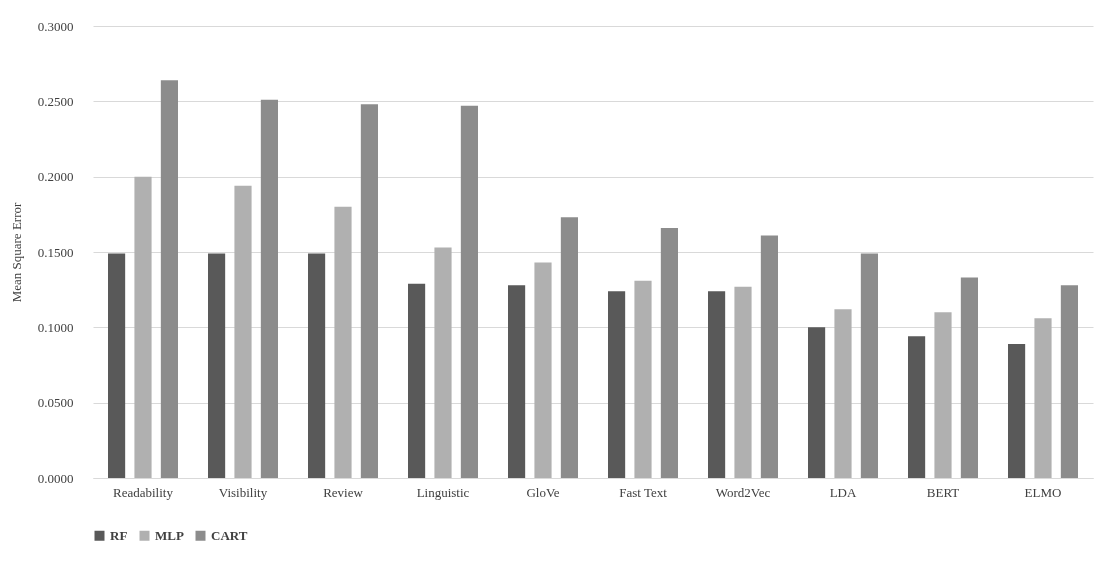 The height and width of the screenshot is (579, 1106). What do you see at coordinates (343, 492) in the screenshot?
I see `x-tick-label: Review` at bounding box center [343, 492].